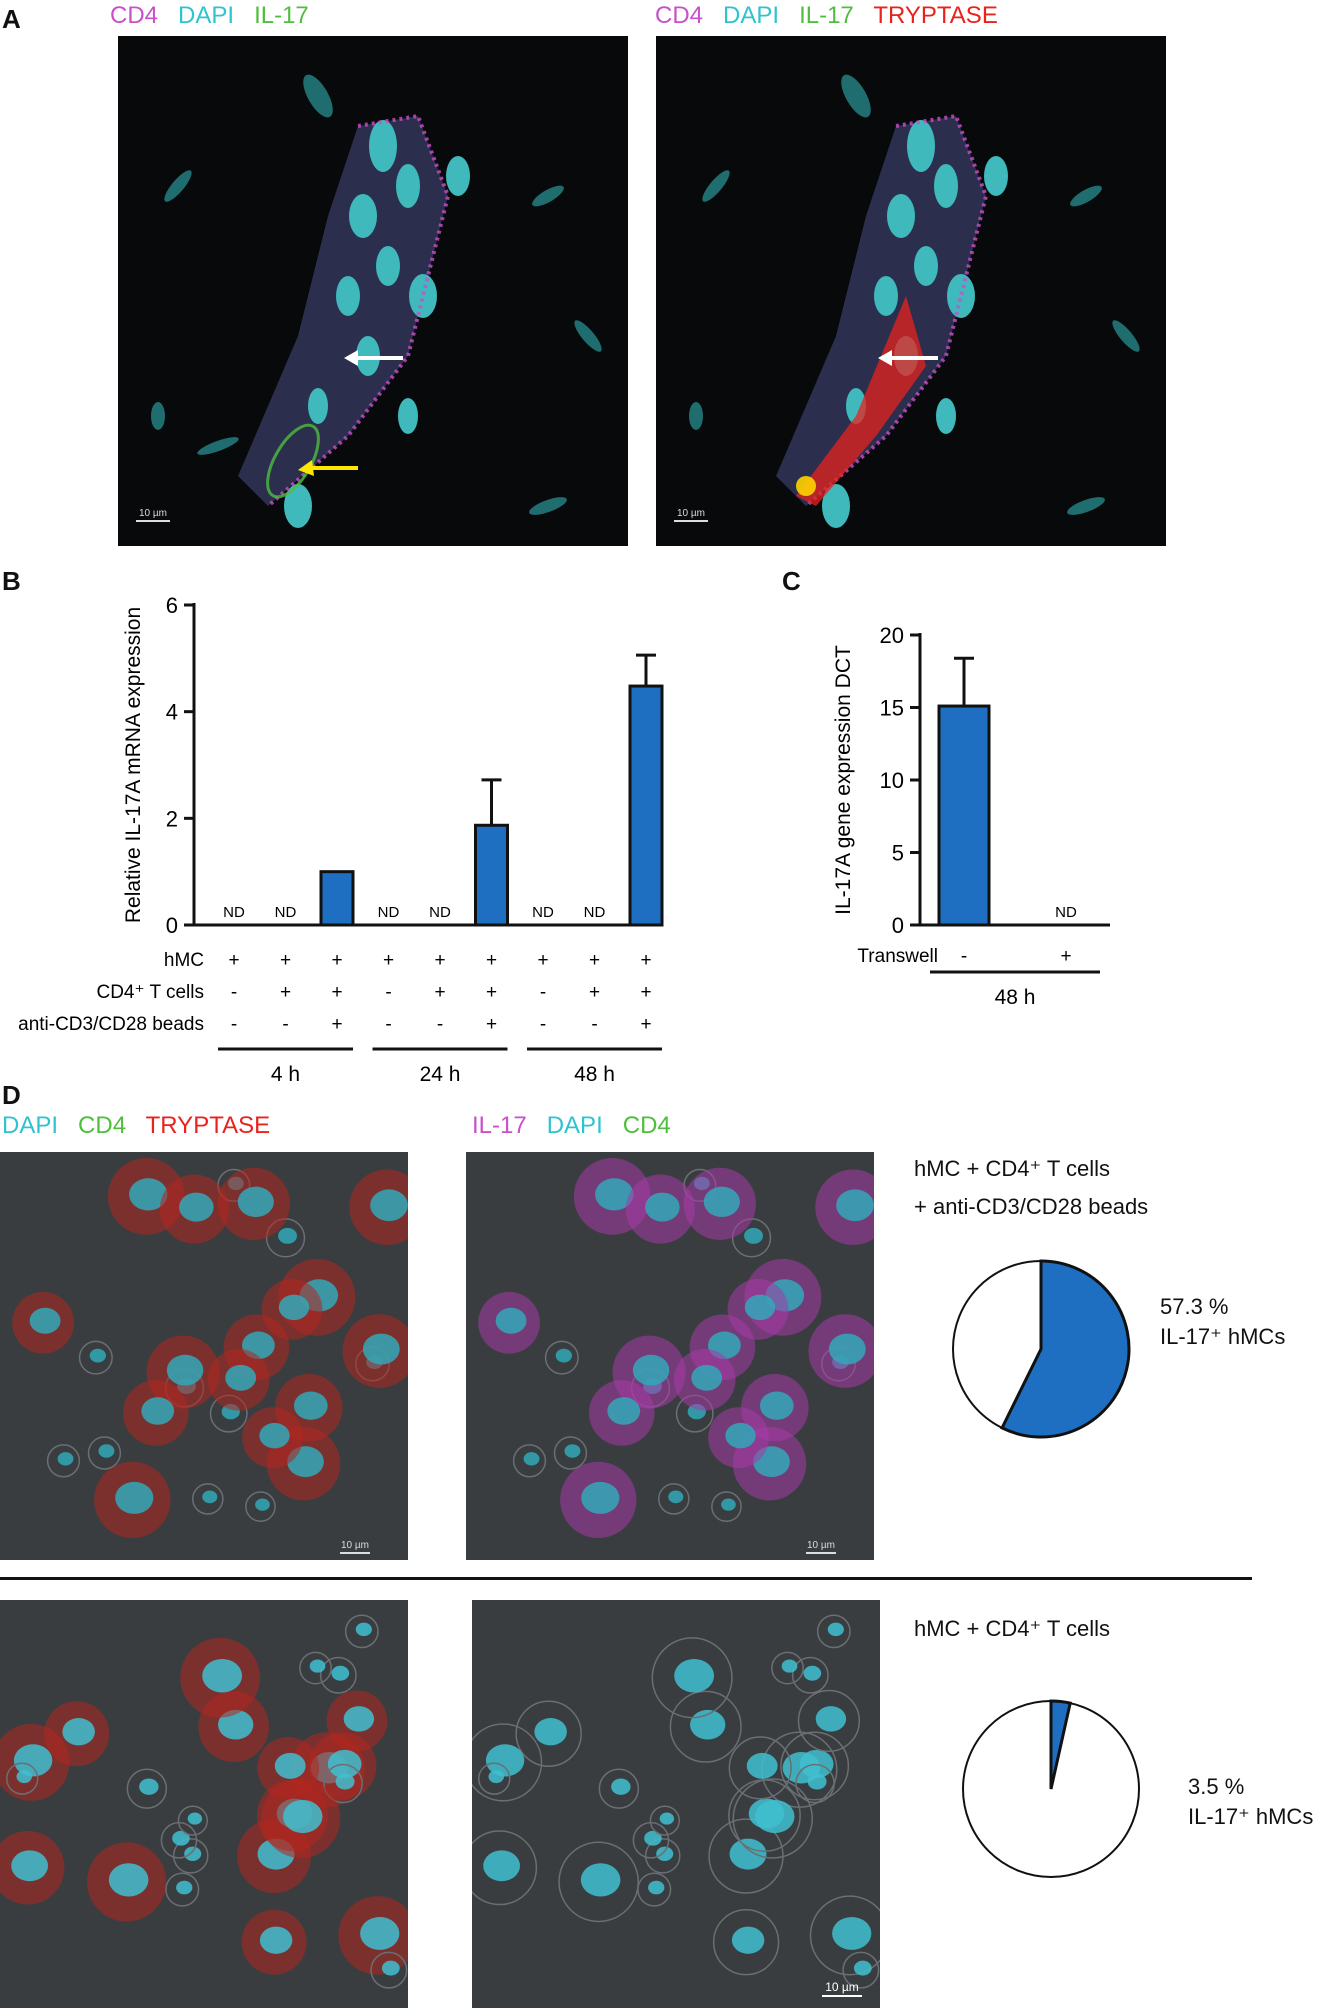 This screenshot has width=1332, height=2008. Describe the element at coordinates (1194, 1306) in the screenshot. I see `pie-value-beads: 57.3 %` at that location.